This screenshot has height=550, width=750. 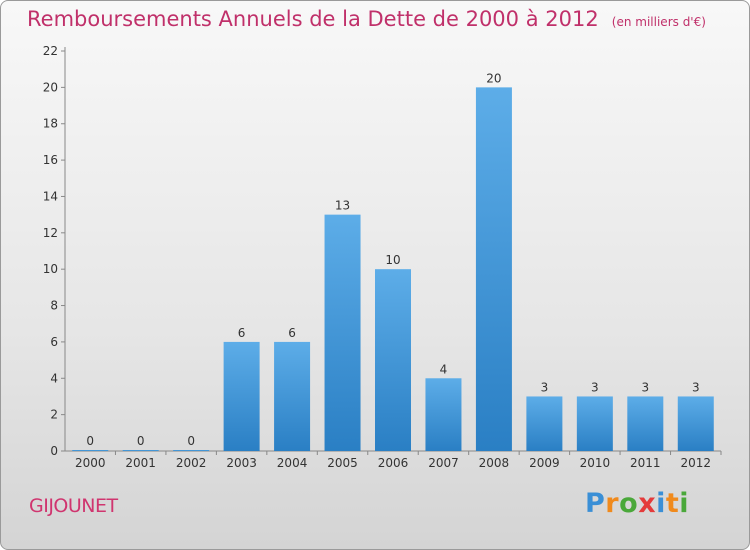 What do you see at coordinates (54, 342) in the screenshot?
I see `y-tick-label: 6` at bounding box center [54, 342].